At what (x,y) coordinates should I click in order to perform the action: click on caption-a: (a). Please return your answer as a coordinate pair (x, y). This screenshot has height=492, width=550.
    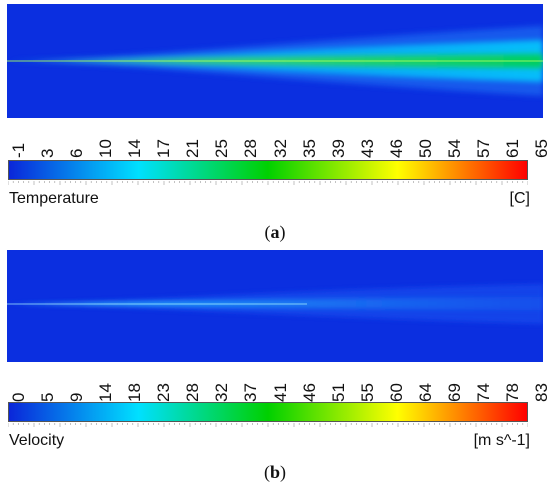
    Looking at the image, I should click on (275, 232).